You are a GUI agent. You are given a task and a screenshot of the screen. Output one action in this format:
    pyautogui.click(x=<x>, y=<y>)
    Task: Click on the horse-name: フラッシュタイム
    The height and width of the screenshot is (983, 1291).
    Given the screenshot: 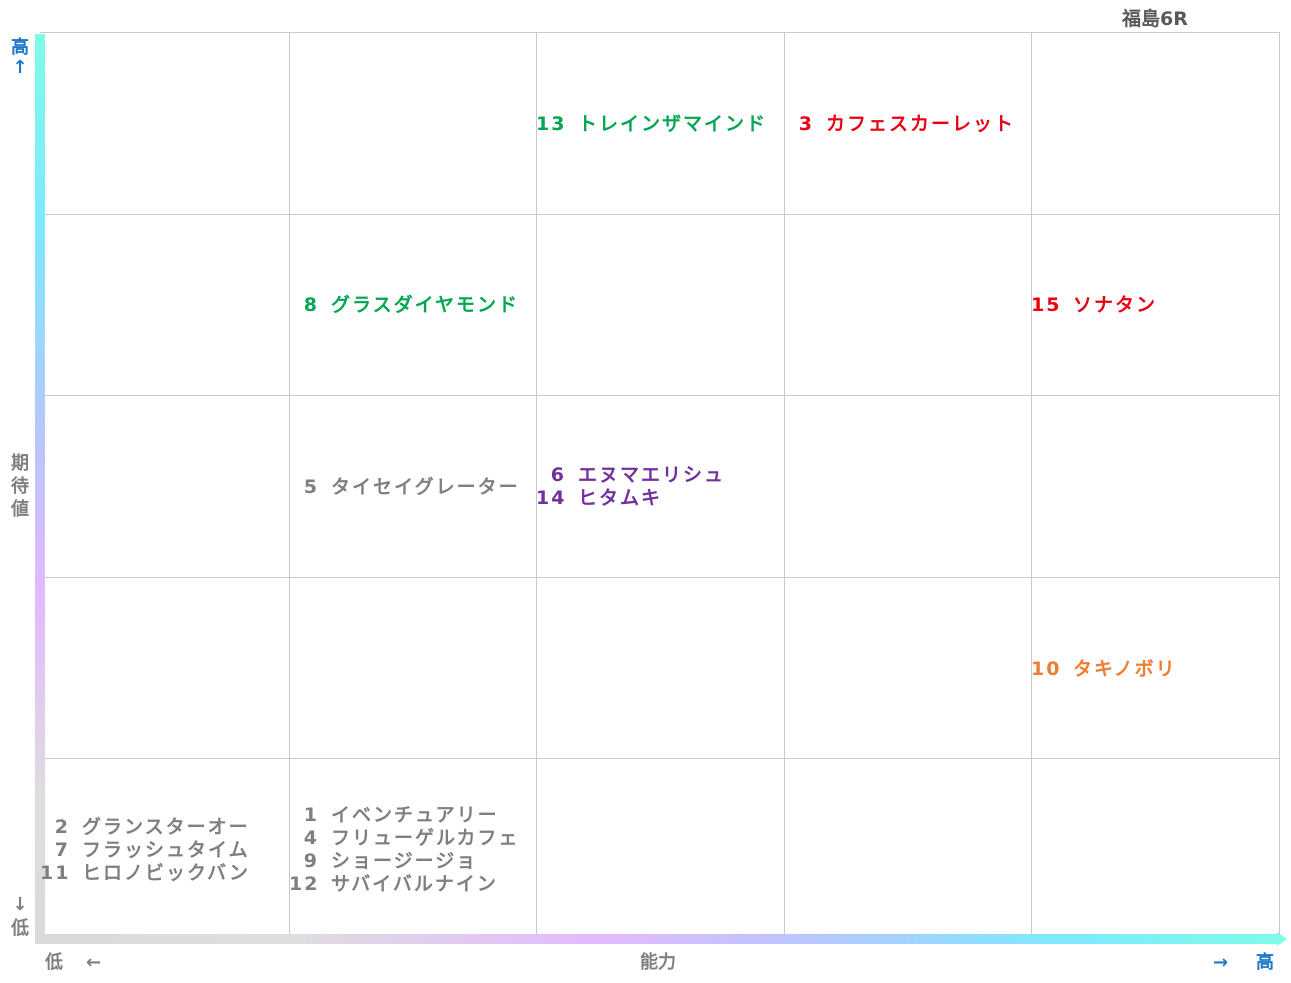 What is the action you would take?
    pyautogui.click(x=166, y=850)
    